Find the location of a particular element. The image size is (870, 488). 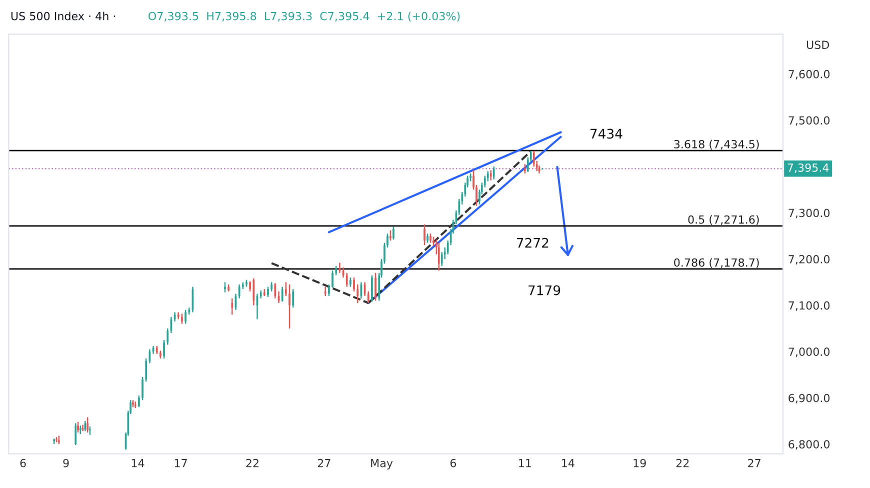

x-tick-label: 17 is located at coordinates (180, 463).